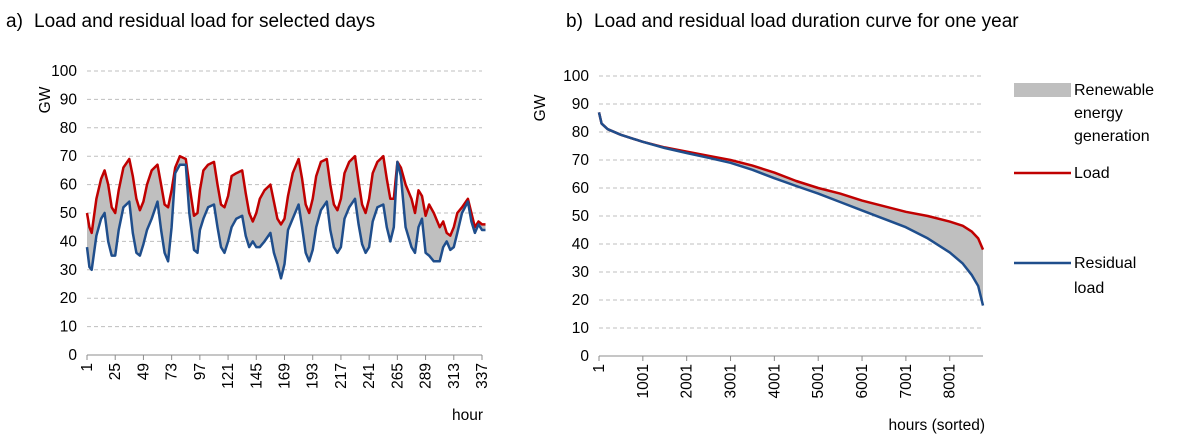 Image resolution: width=1182 pixels, height=441 pixels. I want to click on panel-a-y-tick-label: 80, so click(69, 128).